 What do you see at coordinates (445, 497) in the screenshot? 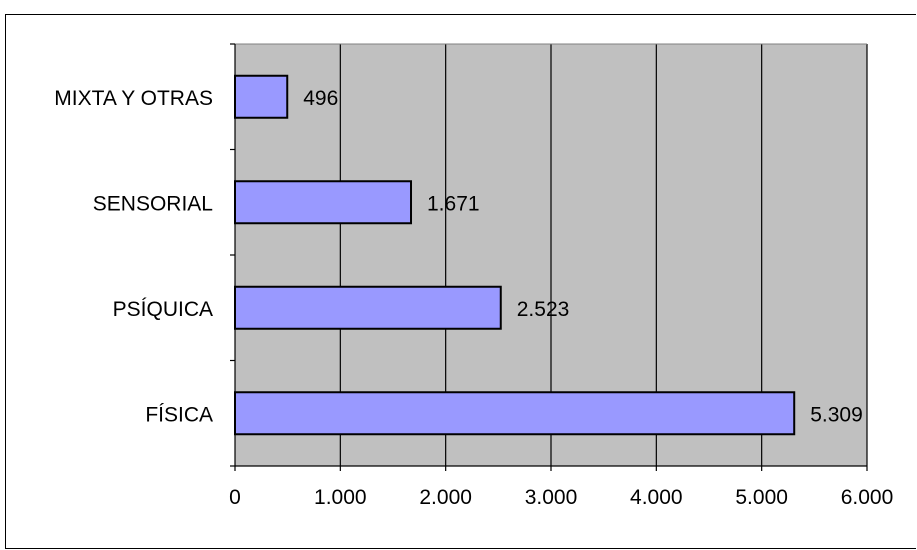
I see `x-tick-label-2: 2.000` at bounding box center [445, 497].